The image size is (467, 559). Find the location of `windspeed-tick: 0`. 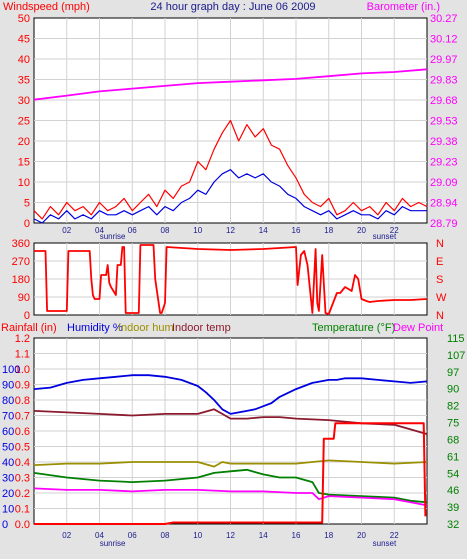

windspeed-tick: 0 is located at coordinates (27, 224).